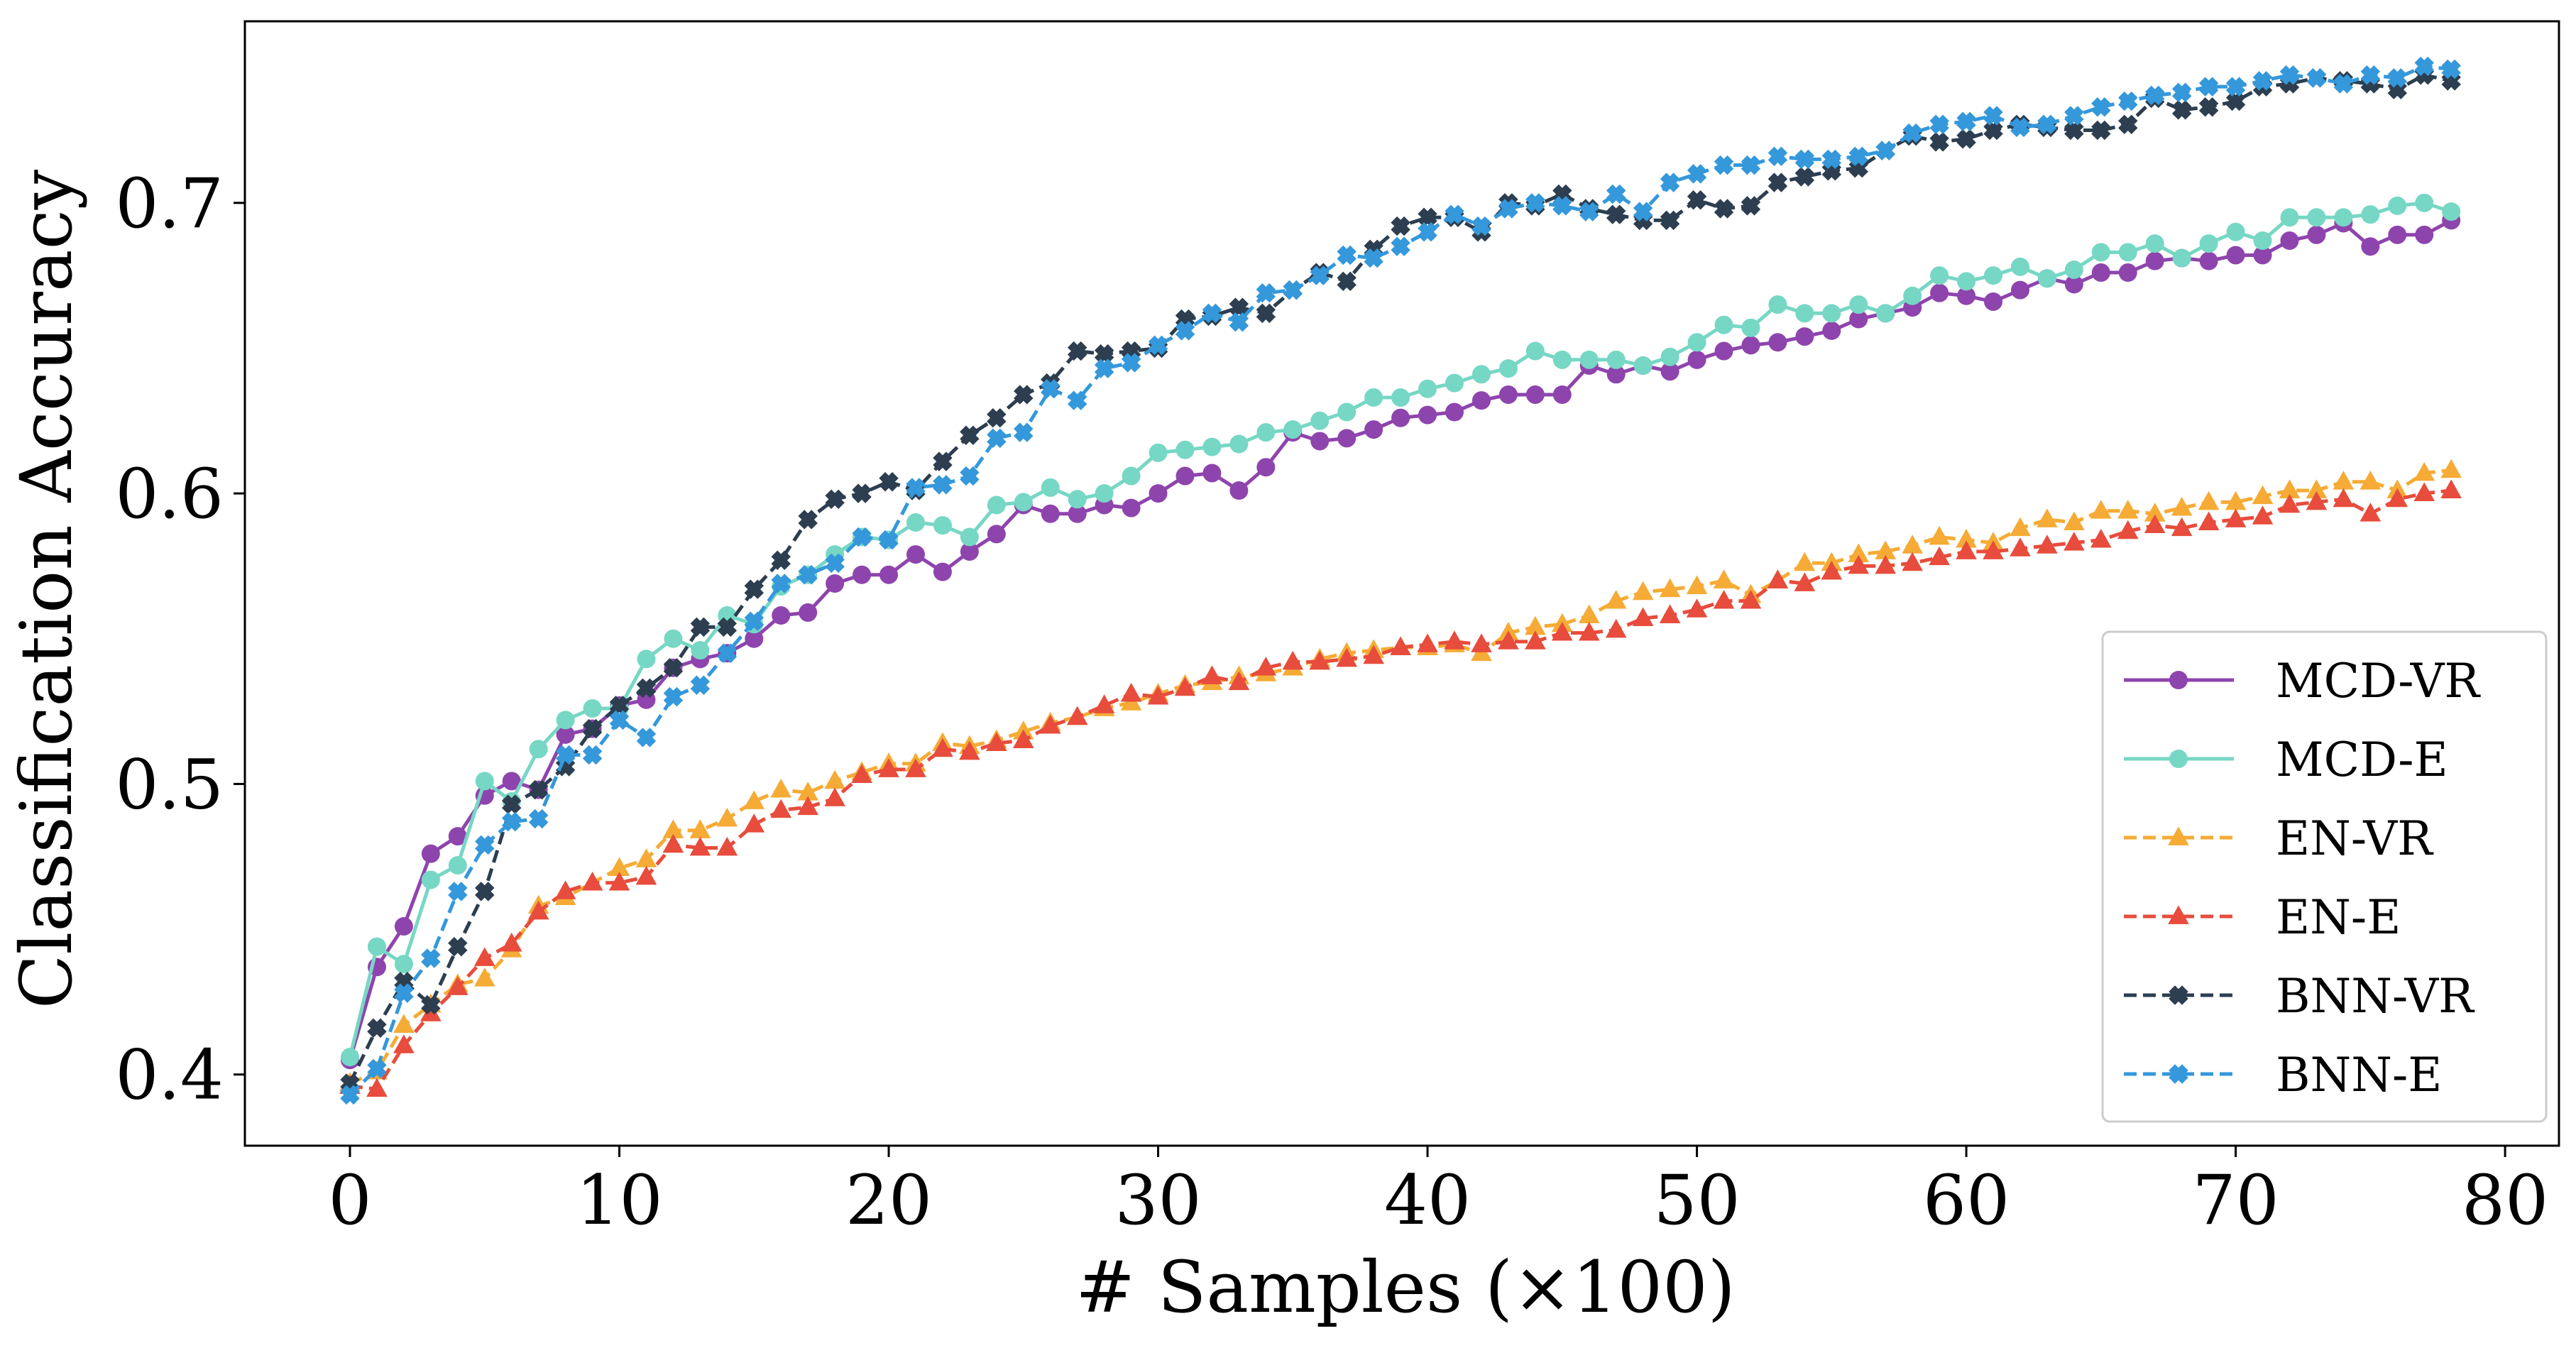  I want to click on y-tick-label: 0.5, so click(169, 785).